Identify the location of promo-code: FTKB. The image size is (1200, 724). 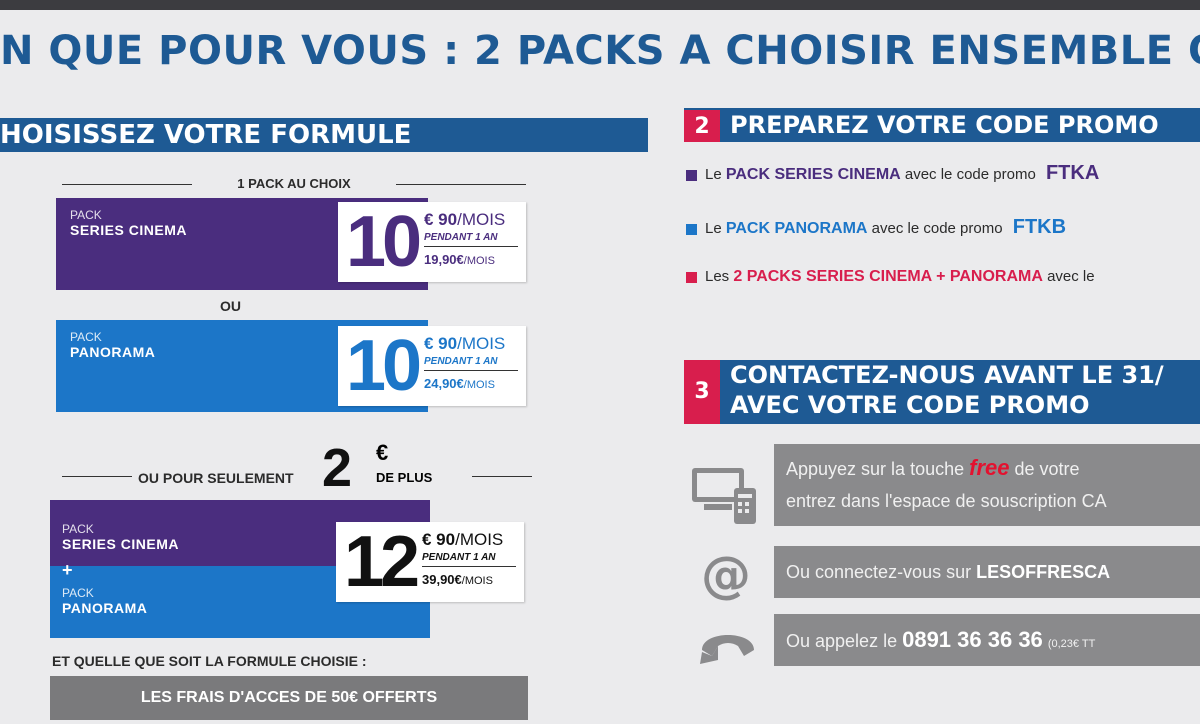
(1039, 227).